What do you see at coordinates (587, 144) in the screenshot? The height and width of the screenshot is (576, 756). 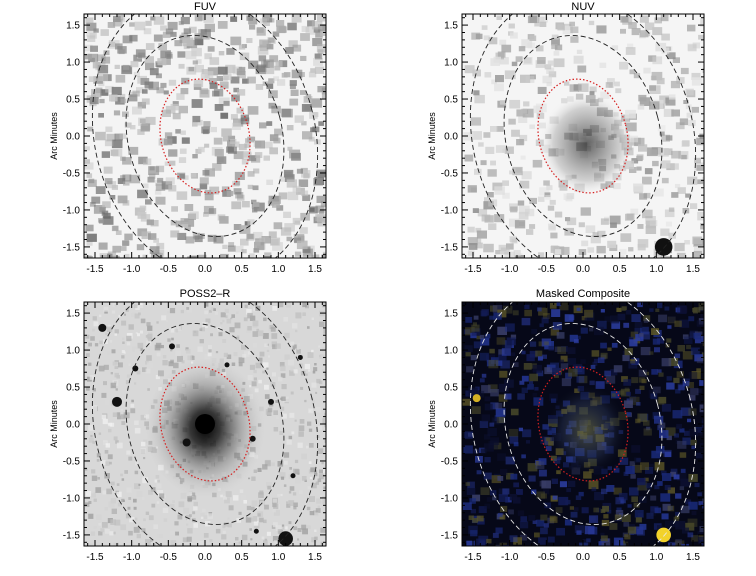 I see `galaxy-core` at bounding box center [587, 144].